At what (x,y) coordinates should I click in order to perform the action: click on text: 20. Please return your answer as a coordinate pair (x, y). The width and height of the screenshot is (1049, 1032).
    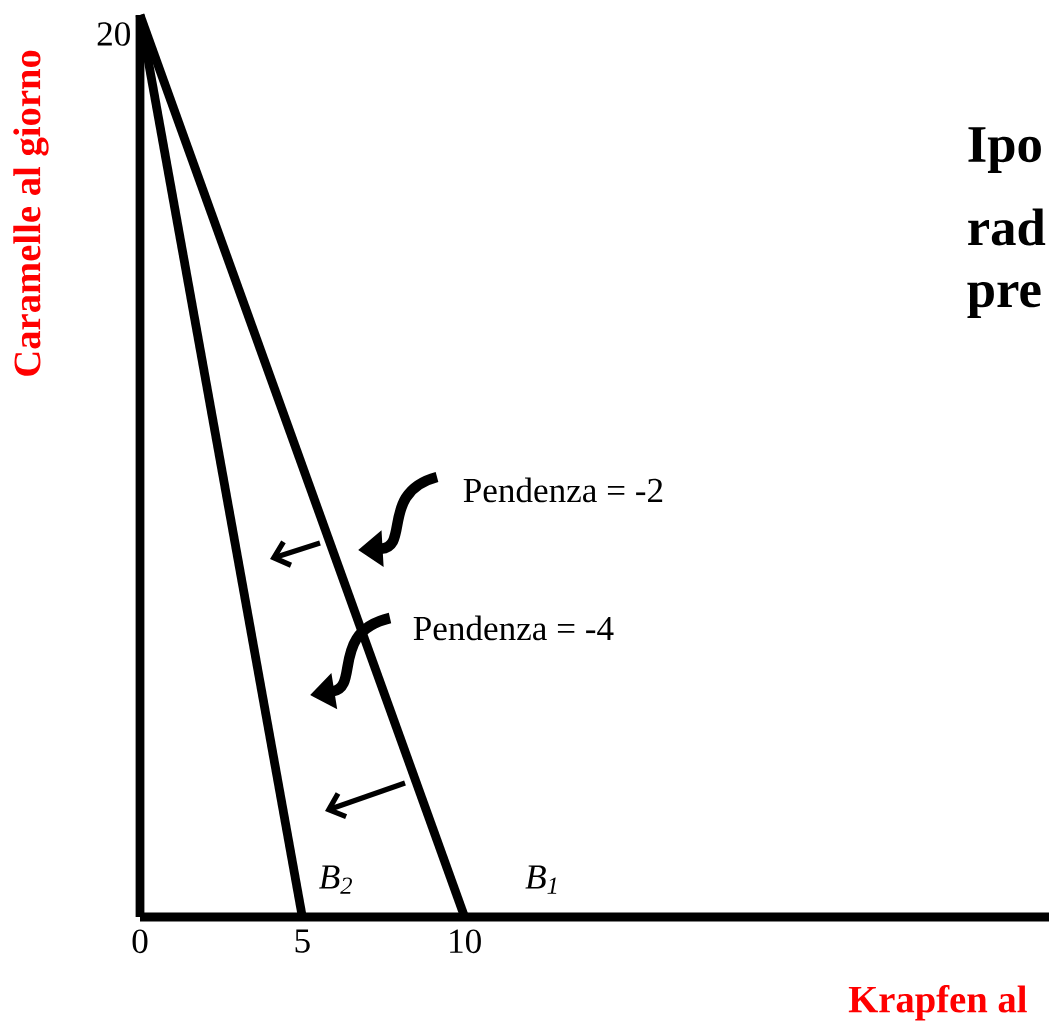
    Looking at the image, I should click on (113, 34).